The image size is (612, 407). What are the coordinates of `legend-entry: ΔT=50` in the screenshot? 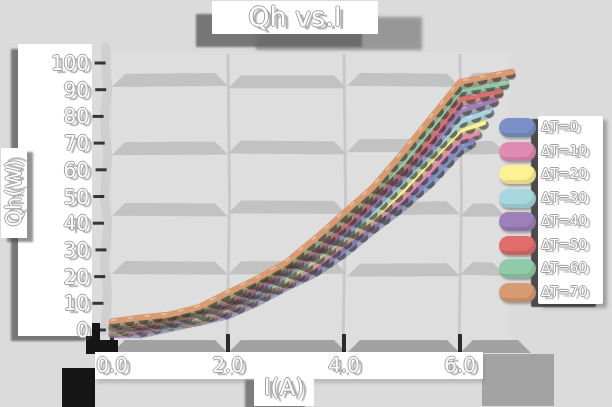 It's located at (570, 246).